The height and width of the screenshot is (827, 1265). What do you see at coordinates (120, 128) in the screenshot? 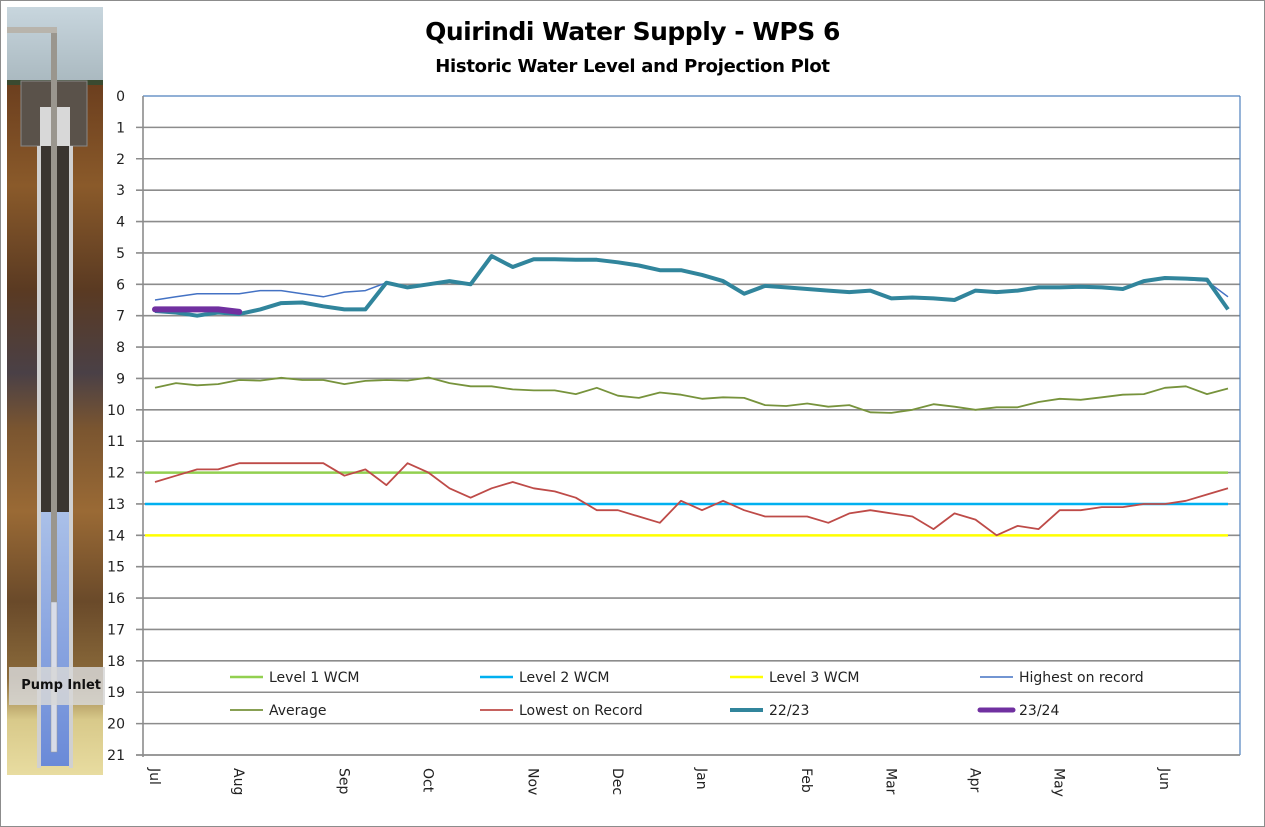
I see `y-tick-label: 1` at bounding box center [120, 128].